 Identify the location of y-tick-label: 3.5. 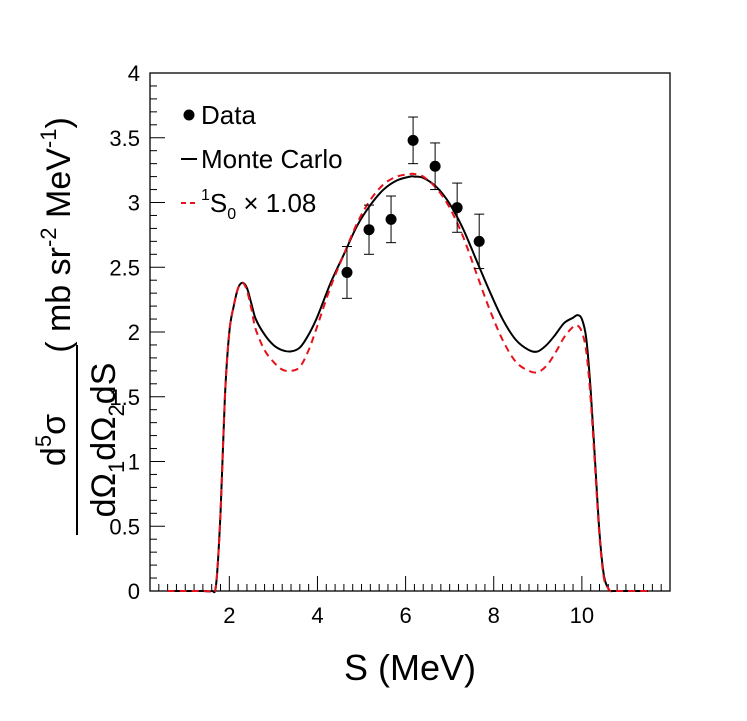
(124, 138).